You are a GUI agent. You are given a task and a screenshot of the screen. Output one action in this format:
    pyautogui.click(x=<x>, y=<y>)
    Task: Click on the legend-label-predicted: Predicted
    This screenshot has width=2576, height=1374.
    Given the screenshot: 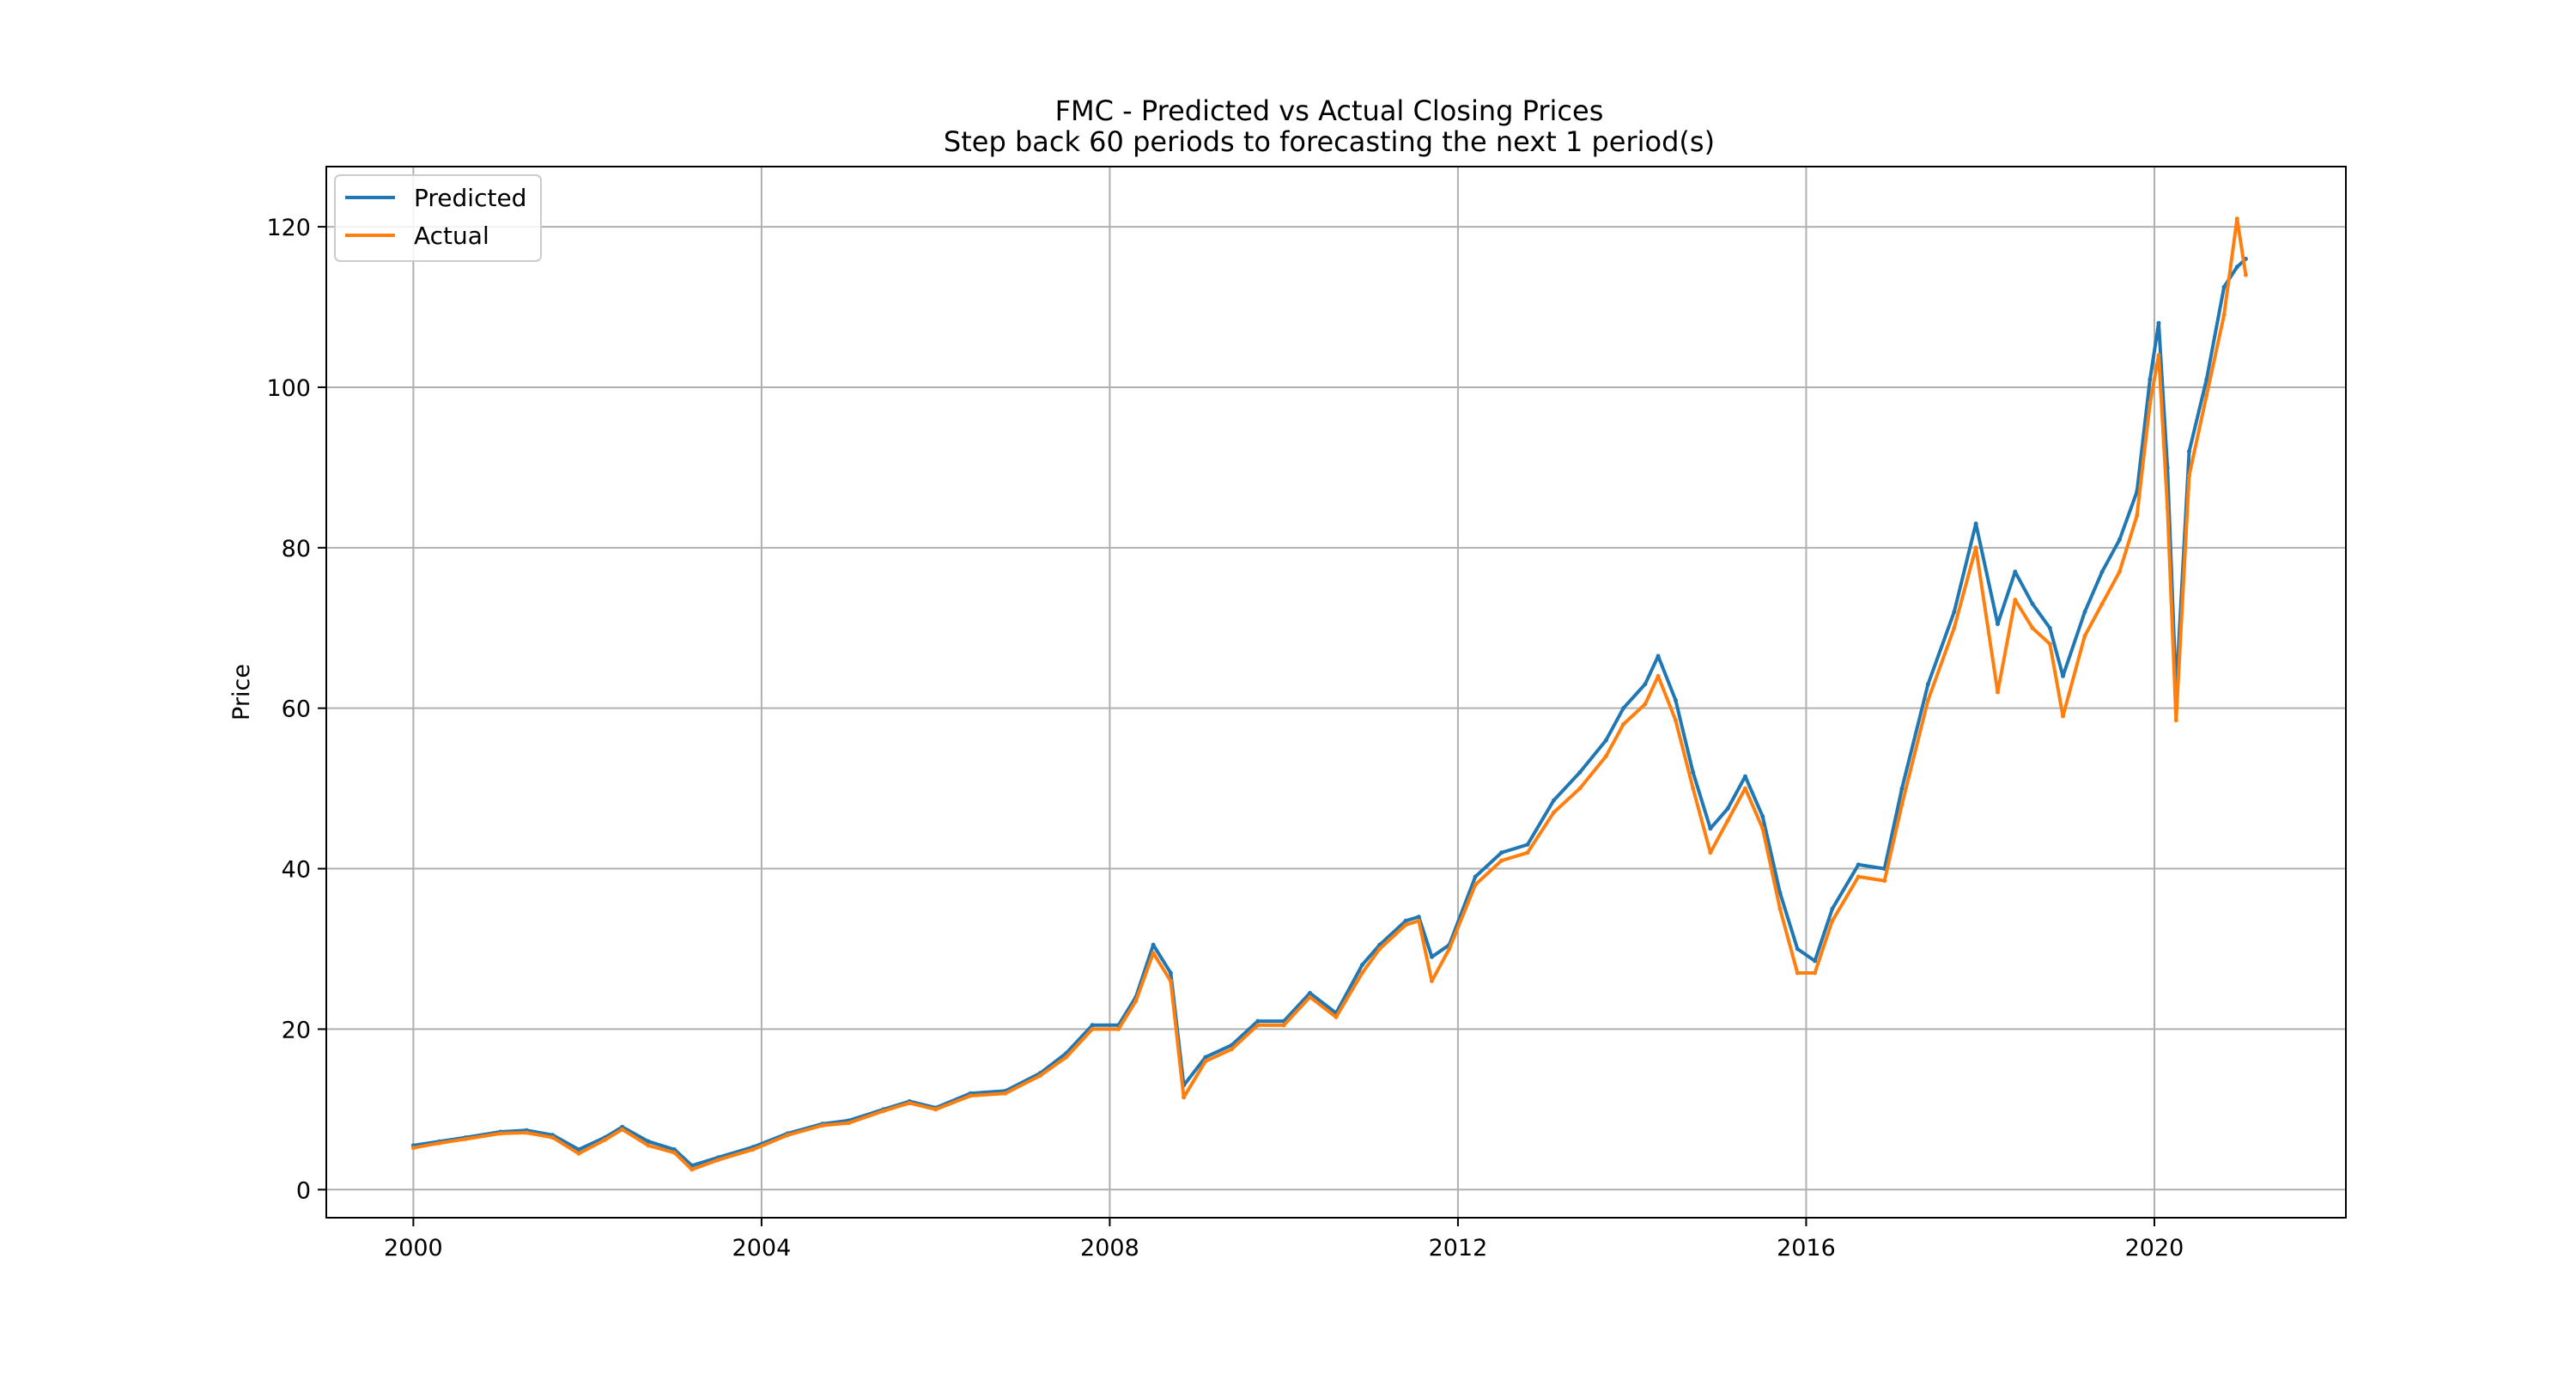 What is the action you would take?
    pyautogui.click(x=470, y=198)
    